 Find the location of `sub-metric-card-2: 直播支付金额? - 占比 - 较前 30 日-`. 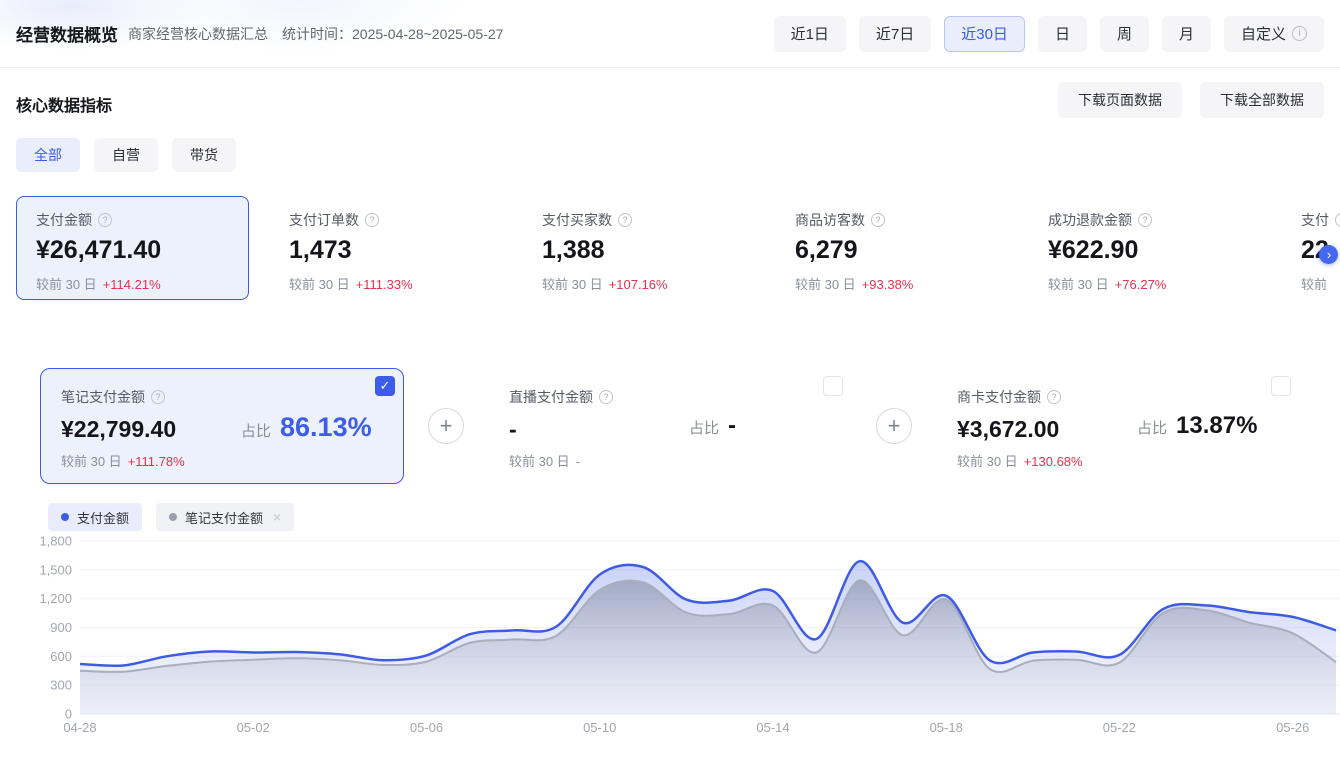

sub-metric-card-2: 直播支付金额? - 占比 - 较前 30 日- is located at coordinates (670, 426).